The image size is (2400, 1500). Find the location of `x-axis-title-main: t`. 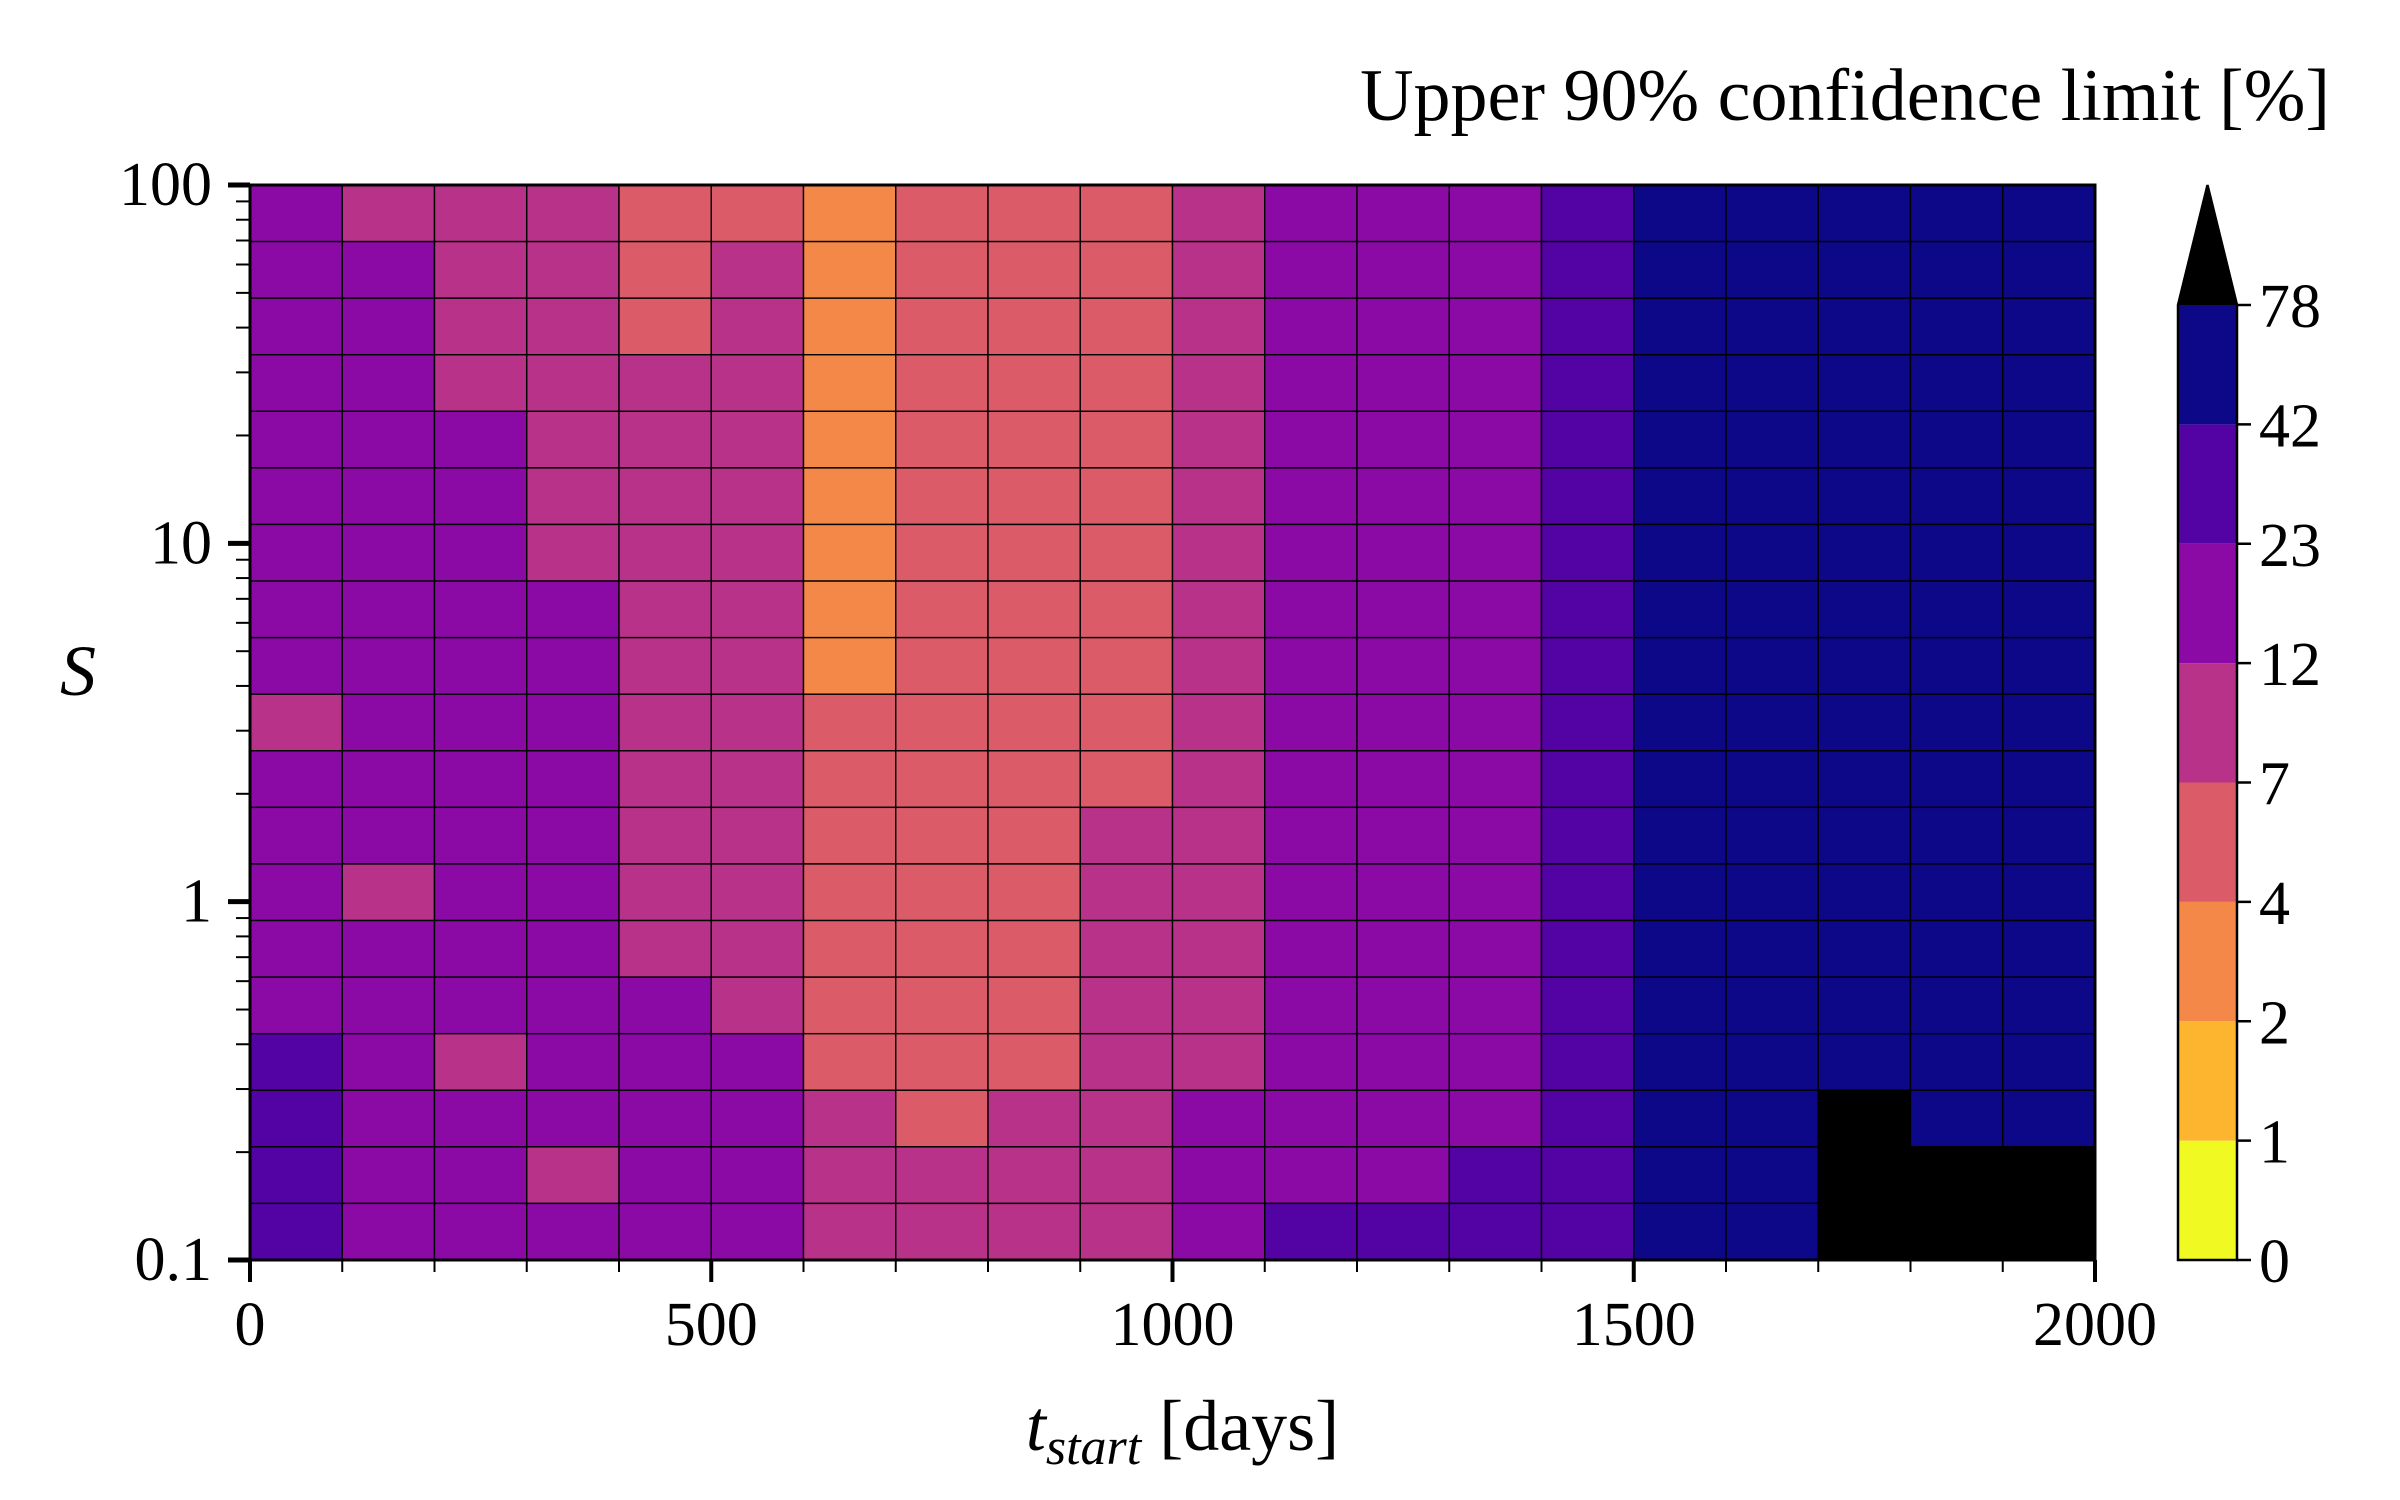

x-axis-title-main: t is located at coordinates (1037, 1426).